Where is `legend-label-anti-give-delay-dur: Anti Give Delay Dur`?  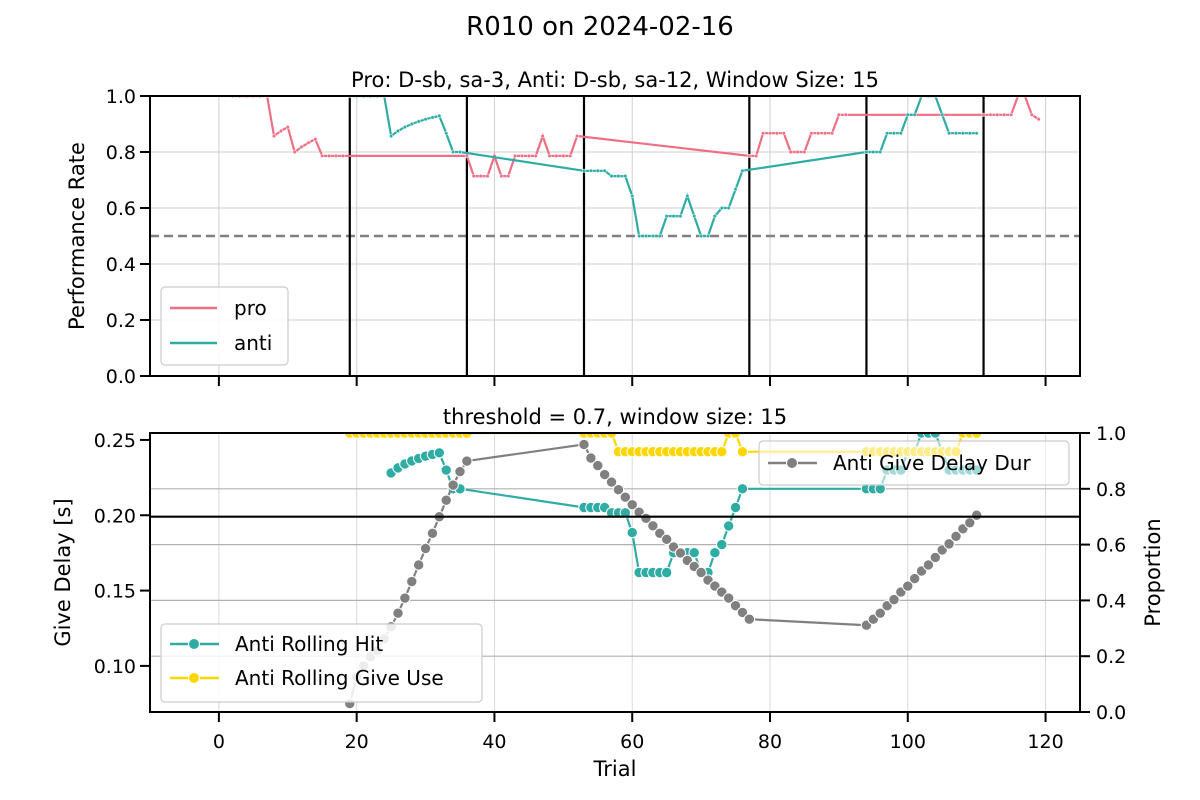
legend-label-anti-give-delay-dur: Anti Give Delay Dur is located at coordinates (932, 463).